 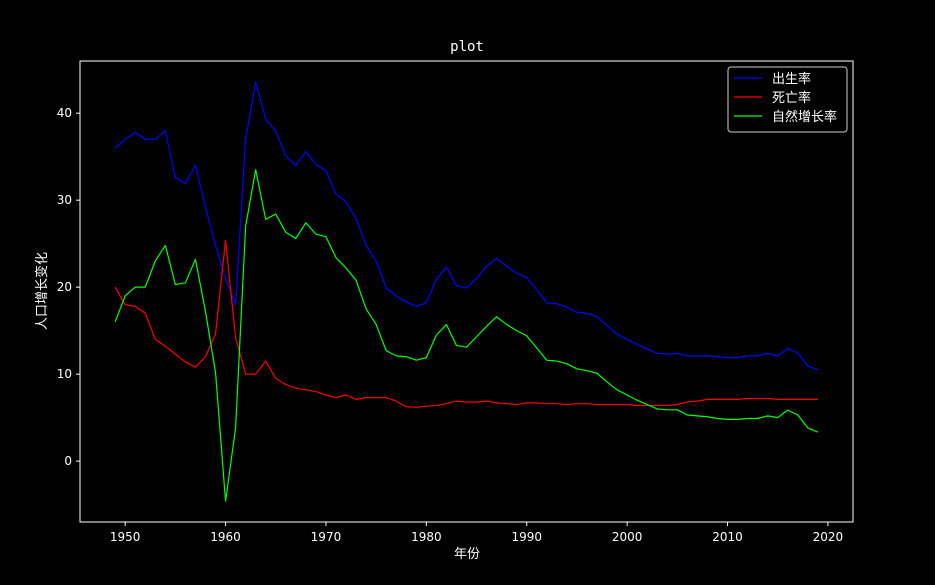 I want to click on chart-title: plot, so click(x=467, y=47).